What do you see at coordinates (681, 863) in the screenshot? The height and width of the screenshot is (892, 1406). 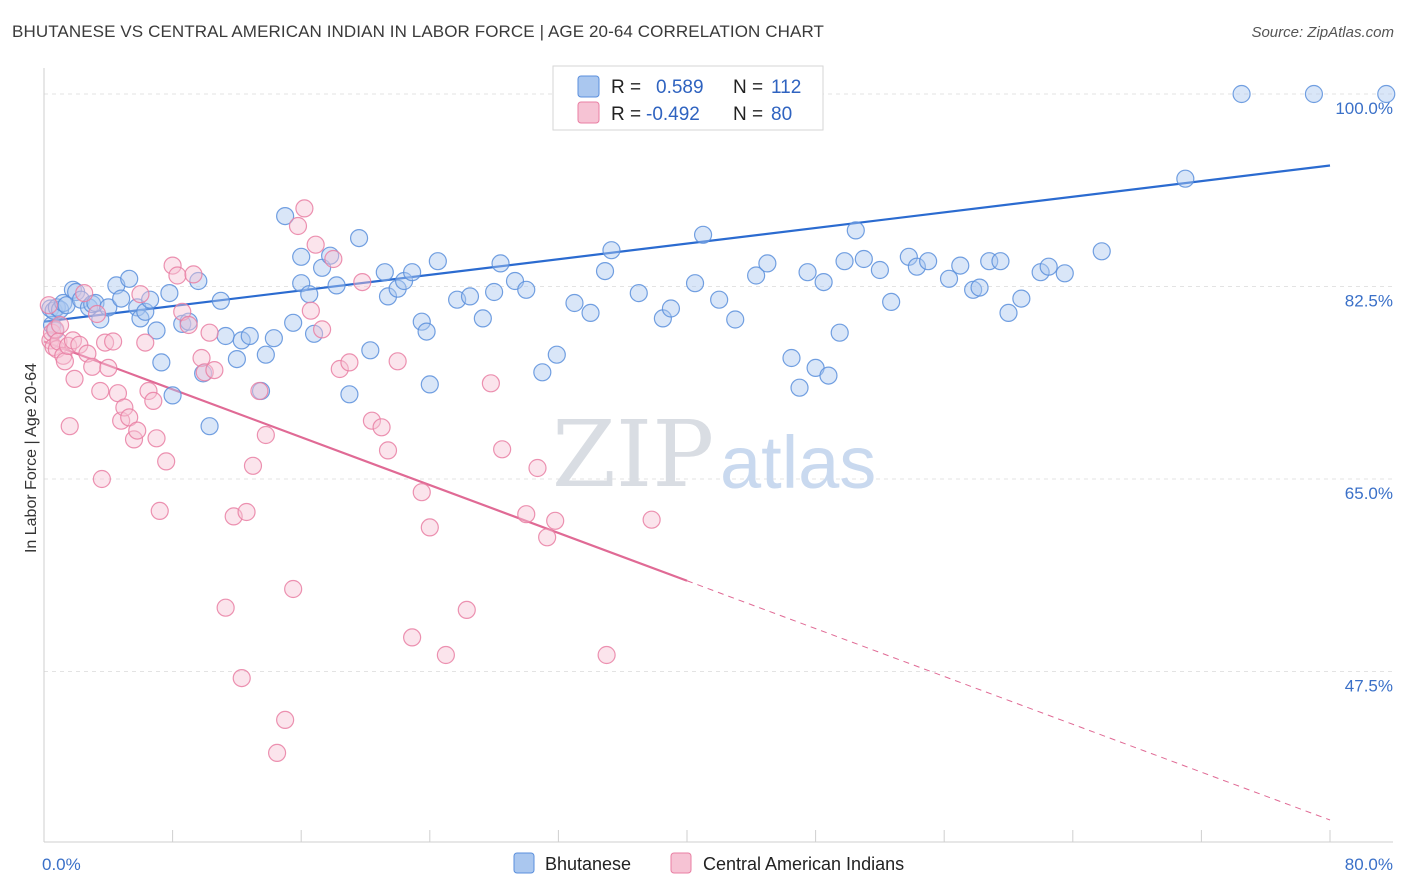 I see `legend-swatch-central-american` at bounding box center [681, 863].